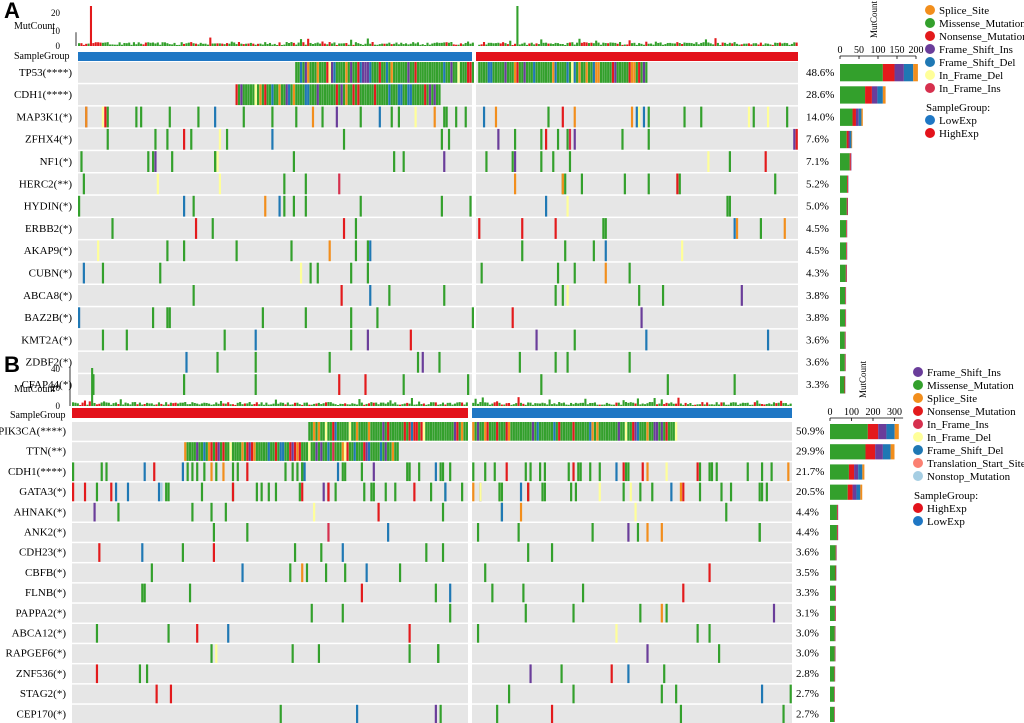 This screenshot has height=723, width=1024. What do you see at coordinates (918, 508) in the screenshot?
I see `legend-group-swatch` at bounding box center [918, 508].